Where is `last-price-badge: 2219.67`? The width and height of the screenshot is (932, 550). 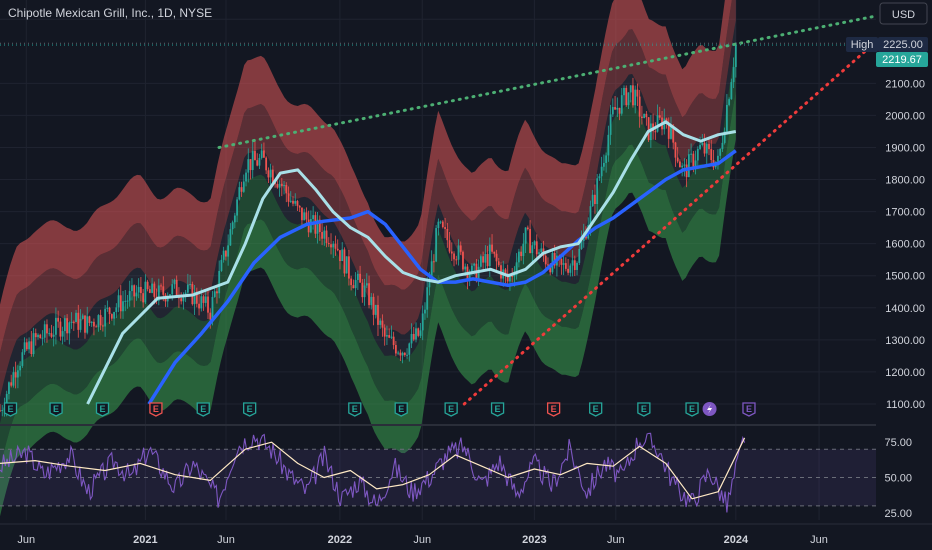
last-price-badge: 2219.67 is located at coordinates (902, 59).